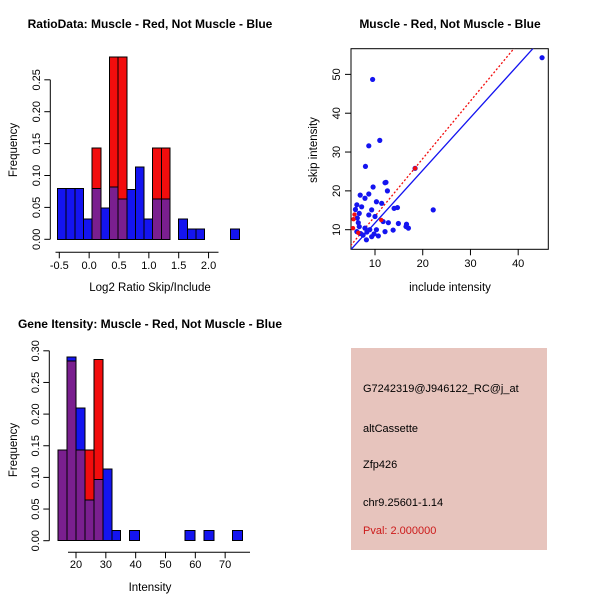 The width and height of the screenshot is (600, 600). Describe the element at coordinates (441, 389) in the screenshot. I see `probe-id-text: G7242319@J946122_RC@j_at` at that location.